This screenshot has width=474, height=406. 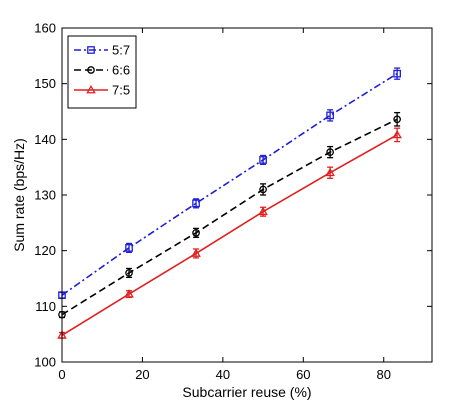 I want to click on legend-entry-3: 7:5, so click(x=102, y=90).